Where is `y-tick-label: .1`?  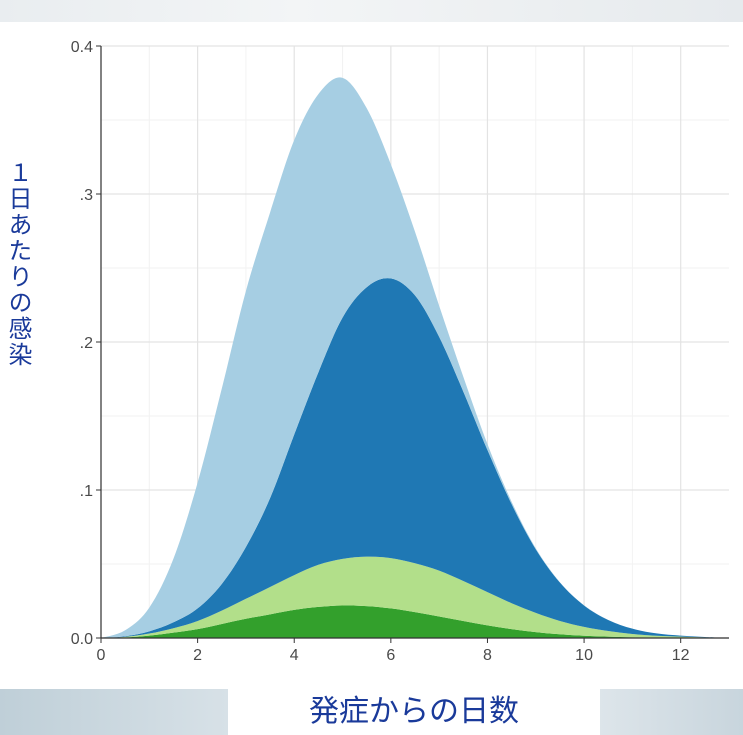
y-tick-label: .1 is located at coordinates (86, 491).